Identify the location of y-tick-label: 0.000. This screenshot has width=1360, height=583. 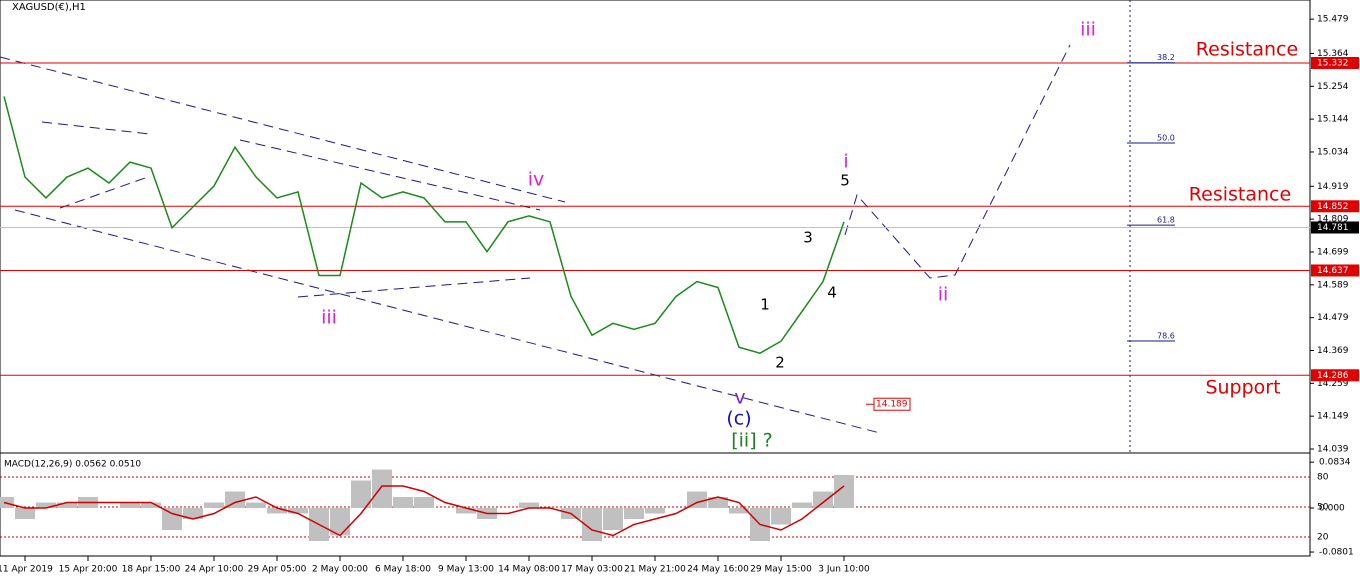
(1332, 509).